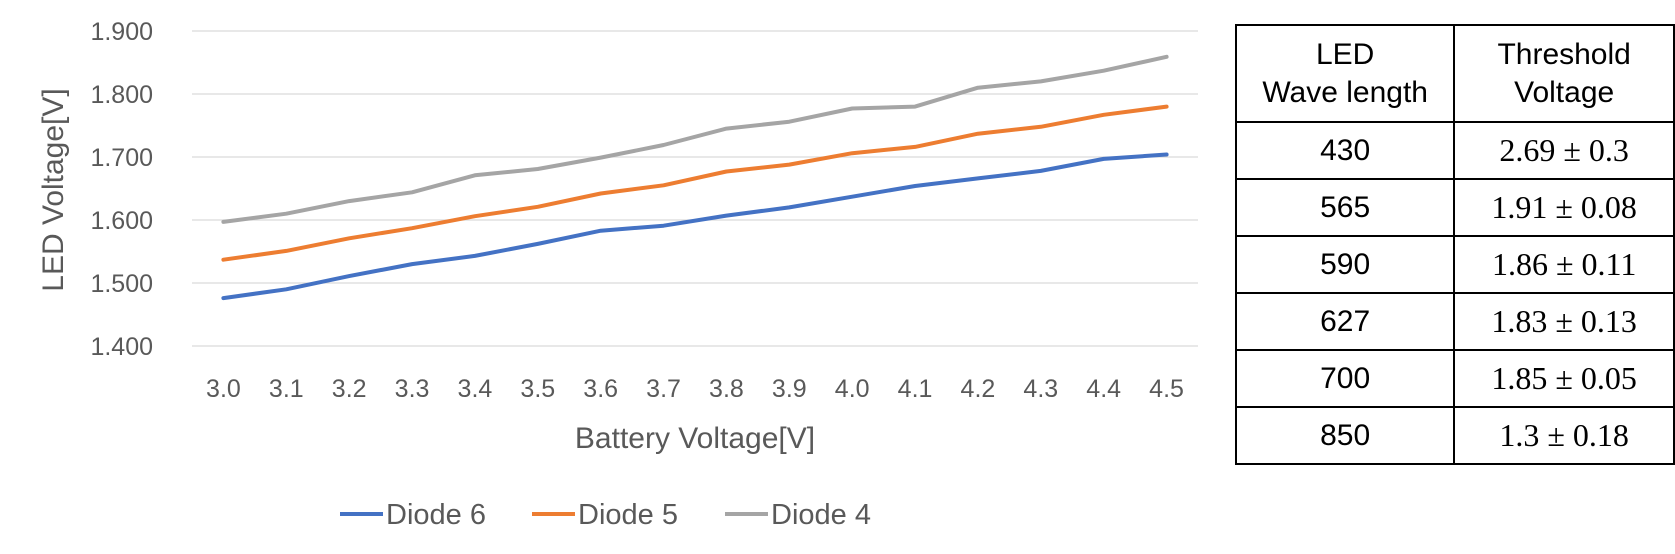 The image size is (1675, 554). I want to click on legend-item: Diode 6, so click(413, 515).